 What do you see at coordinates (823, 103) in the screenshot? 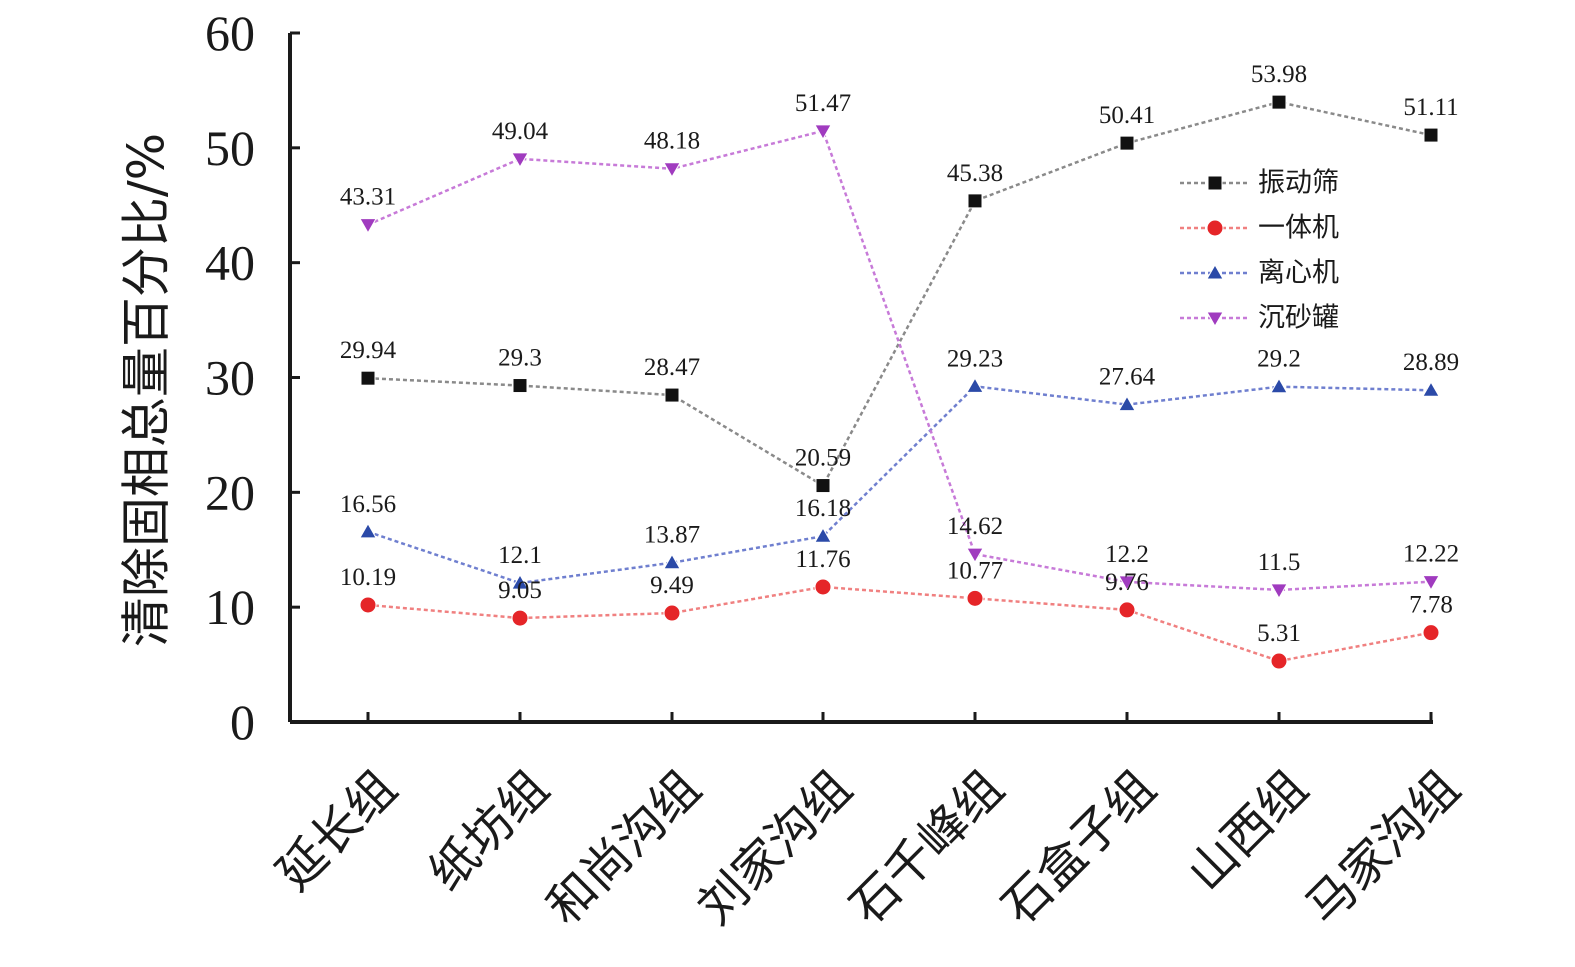
I see `data-label: 51.47` at bounding box center [823, 103].